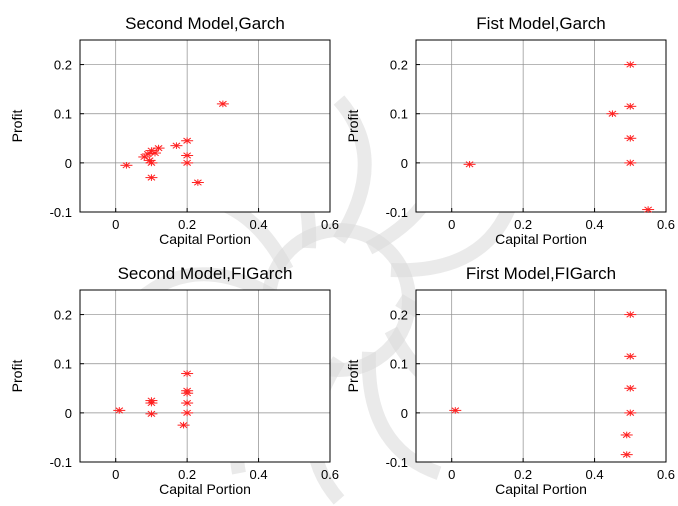 The image size is (678, 506). I want to click on subplot-title: Second Model,FIGarch, so click(205, 273).